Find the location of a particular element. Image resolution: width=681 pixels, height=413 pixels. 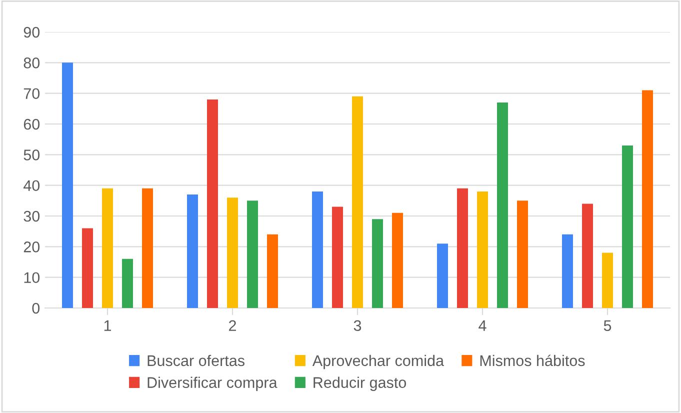

legend-label: Aprovechar comida is located at coordinates (378, 362).